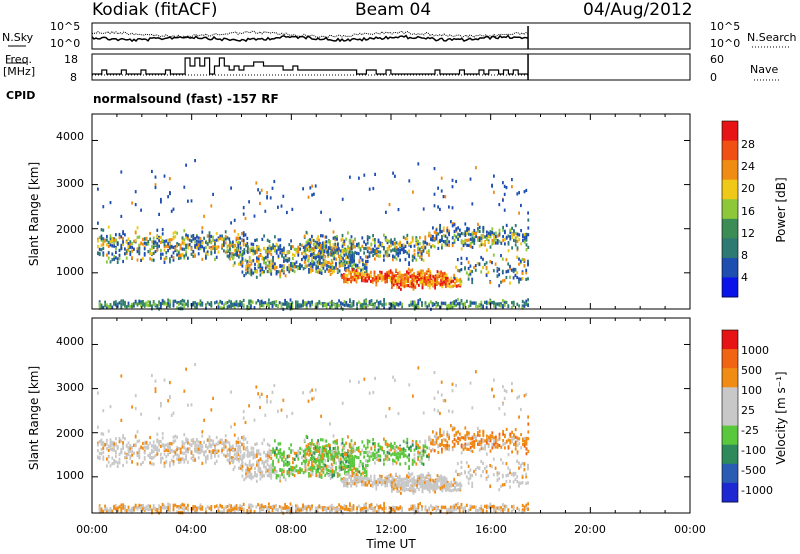  I want to click on x-tick: 20:00, so click(590, 529).